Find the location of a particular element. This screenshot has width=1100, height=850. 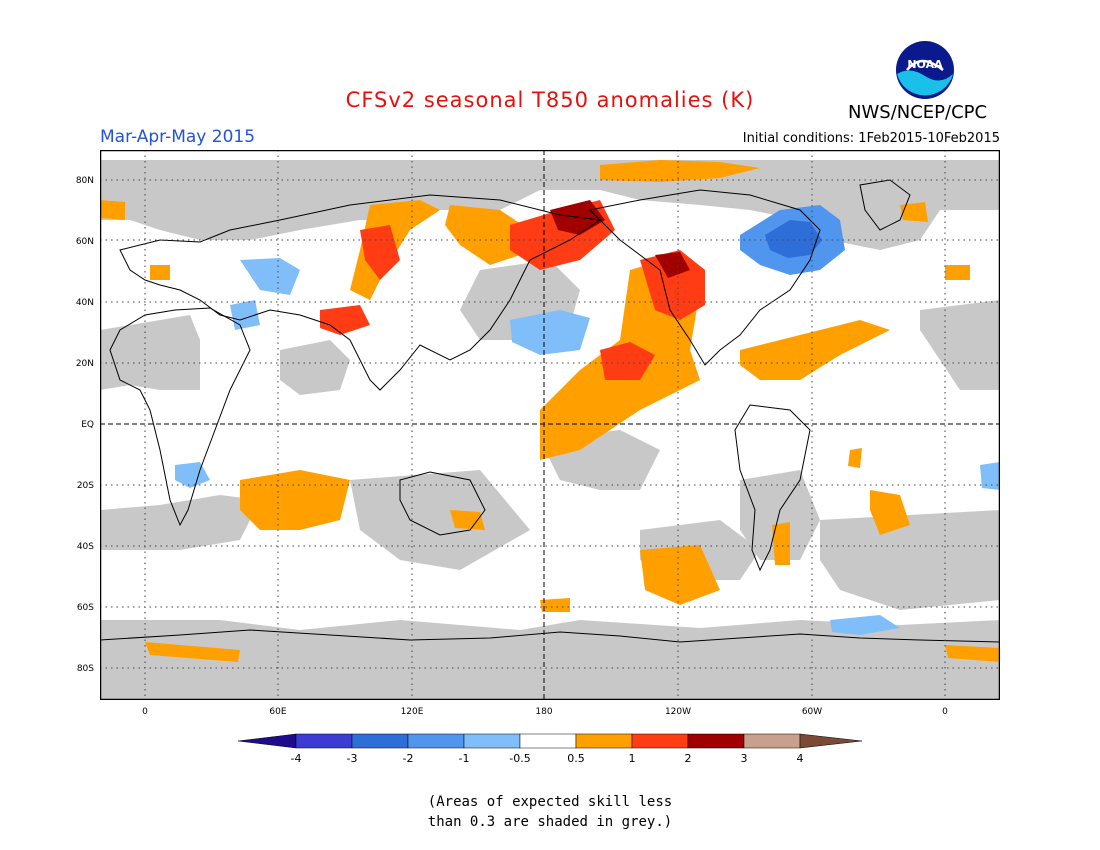

colorbar-label: 2 is located at coordinates (688, 758).